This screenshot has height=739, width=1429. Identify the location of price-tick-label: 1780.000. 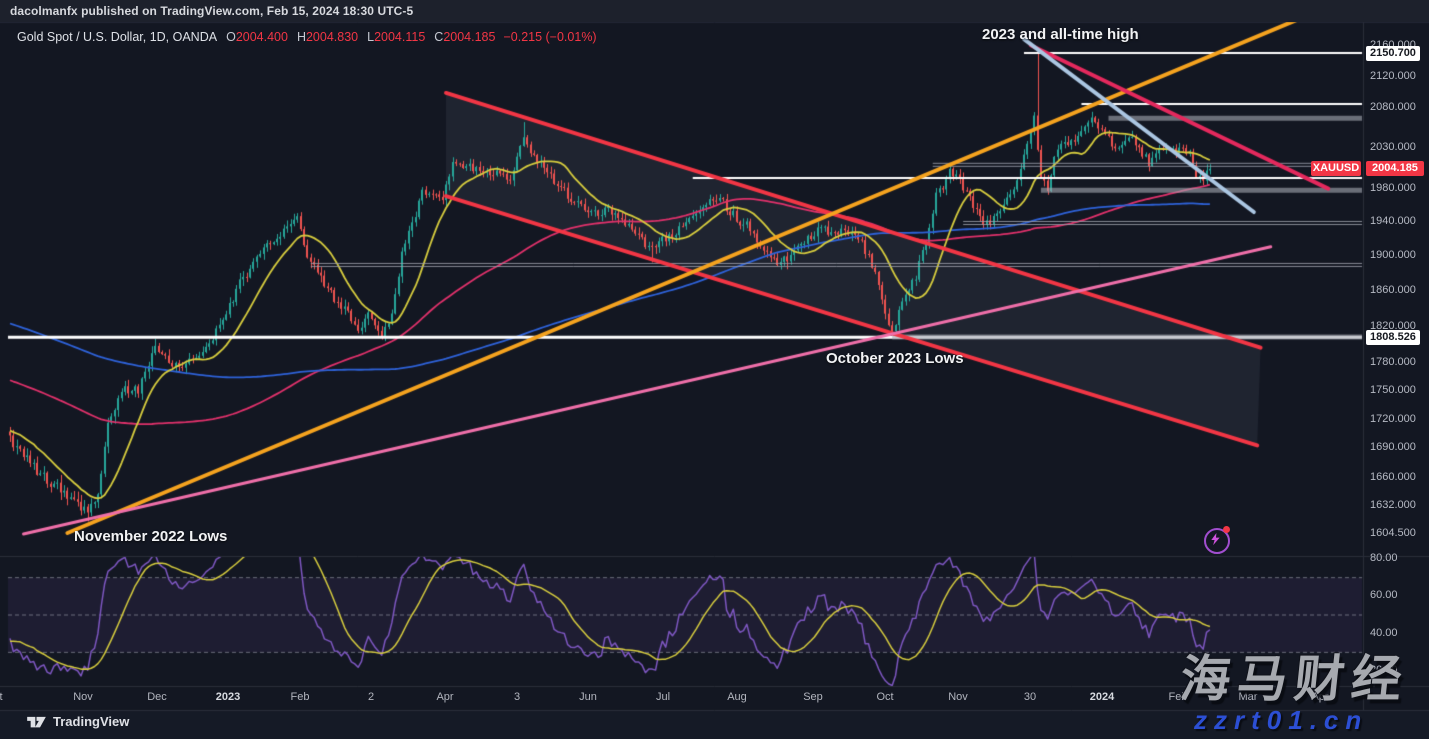
(1393, 362).